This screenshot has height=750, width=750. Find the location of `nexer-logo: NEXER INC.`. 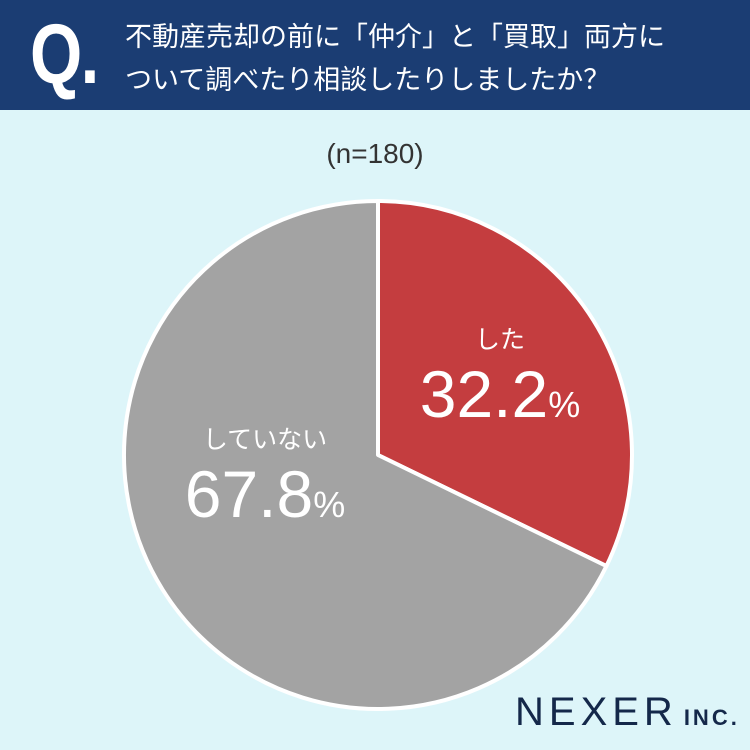

nexer-logo: NEXER INC. is located at coordinates (627, 712).